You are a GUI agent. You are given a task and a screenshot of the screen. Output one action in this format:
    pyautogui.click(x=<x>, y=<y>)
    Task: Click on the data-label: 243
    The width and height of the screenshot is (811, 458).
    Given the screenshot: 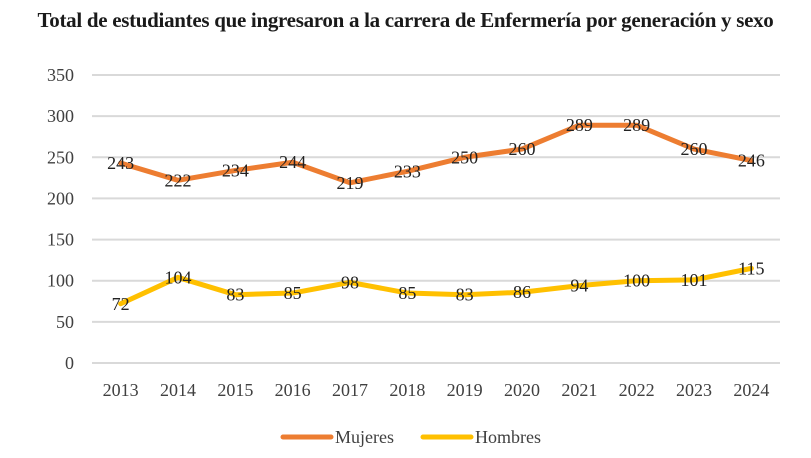 What is the action you would take?
    pyautogui.click(x=120, y=163)
    